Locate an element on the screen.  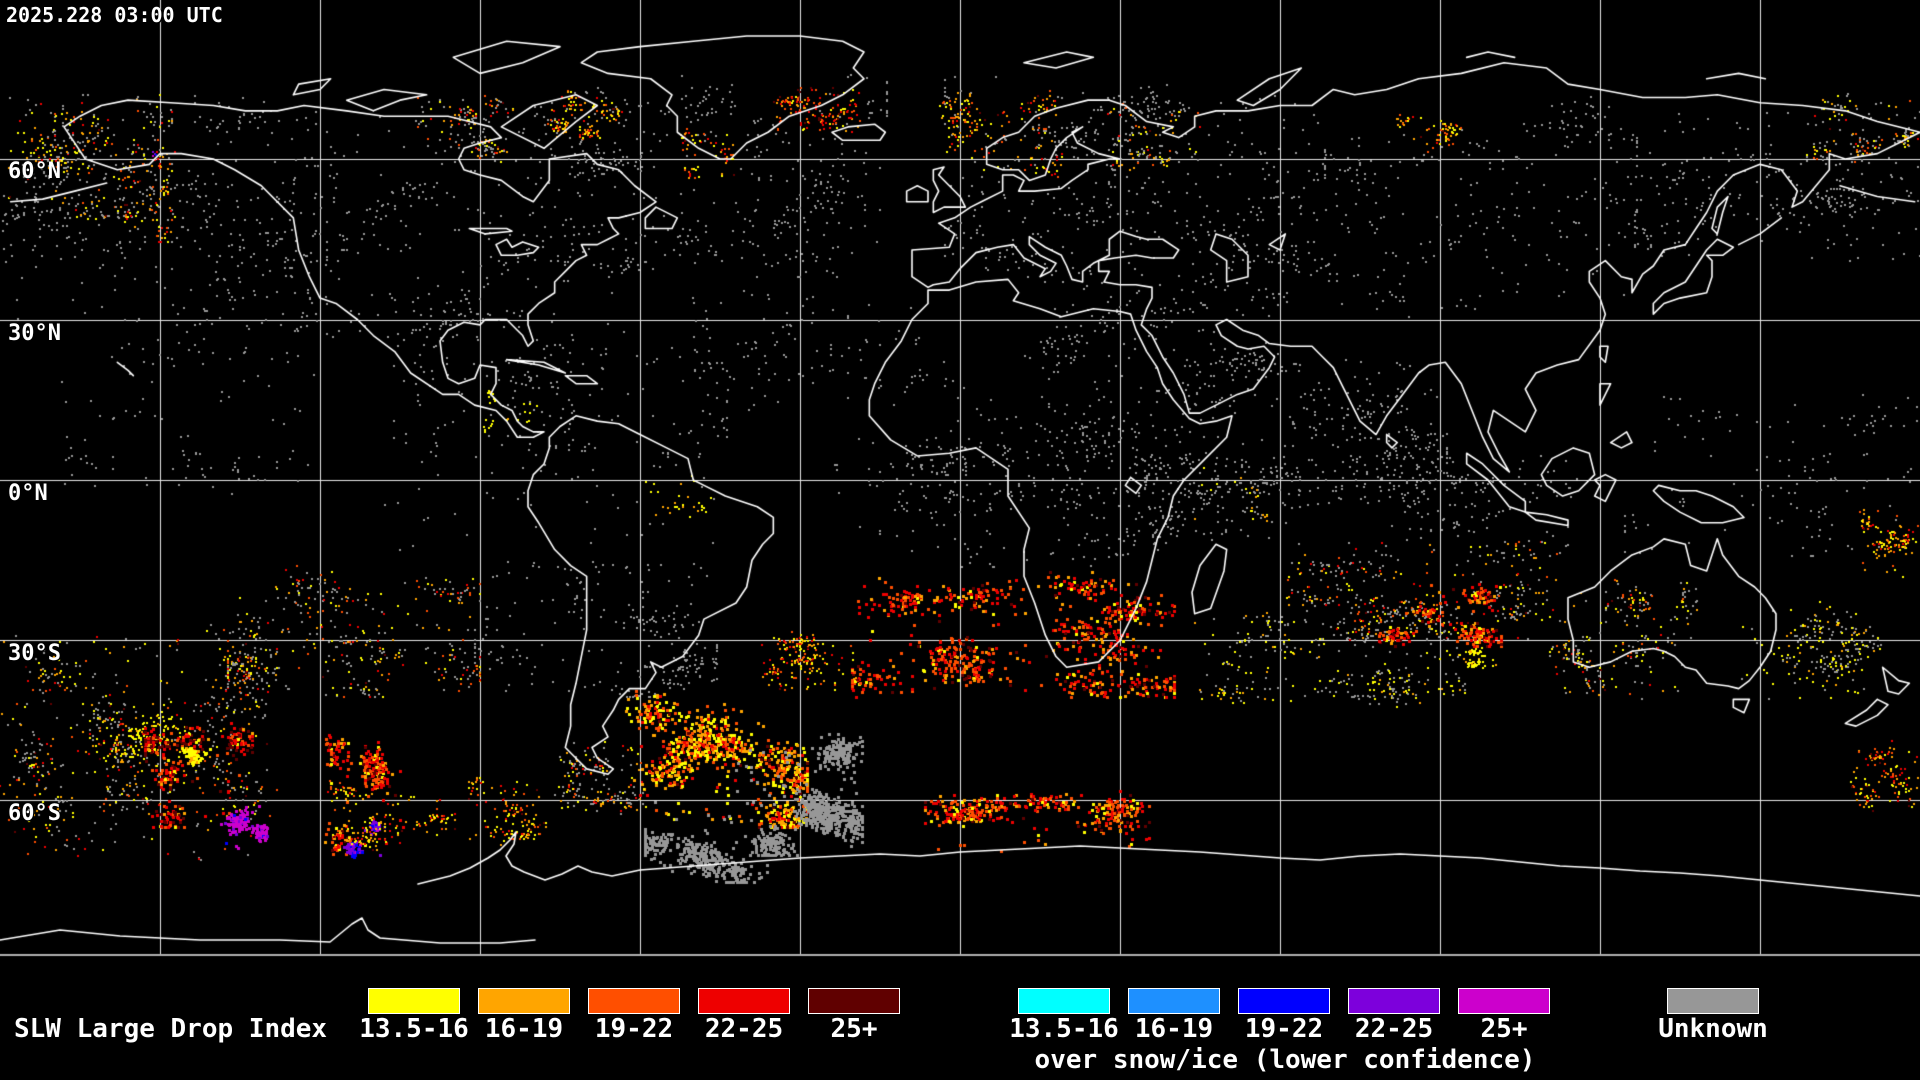
legend-snowice-label: 19-22 is located at coordinates (1284, 1029).